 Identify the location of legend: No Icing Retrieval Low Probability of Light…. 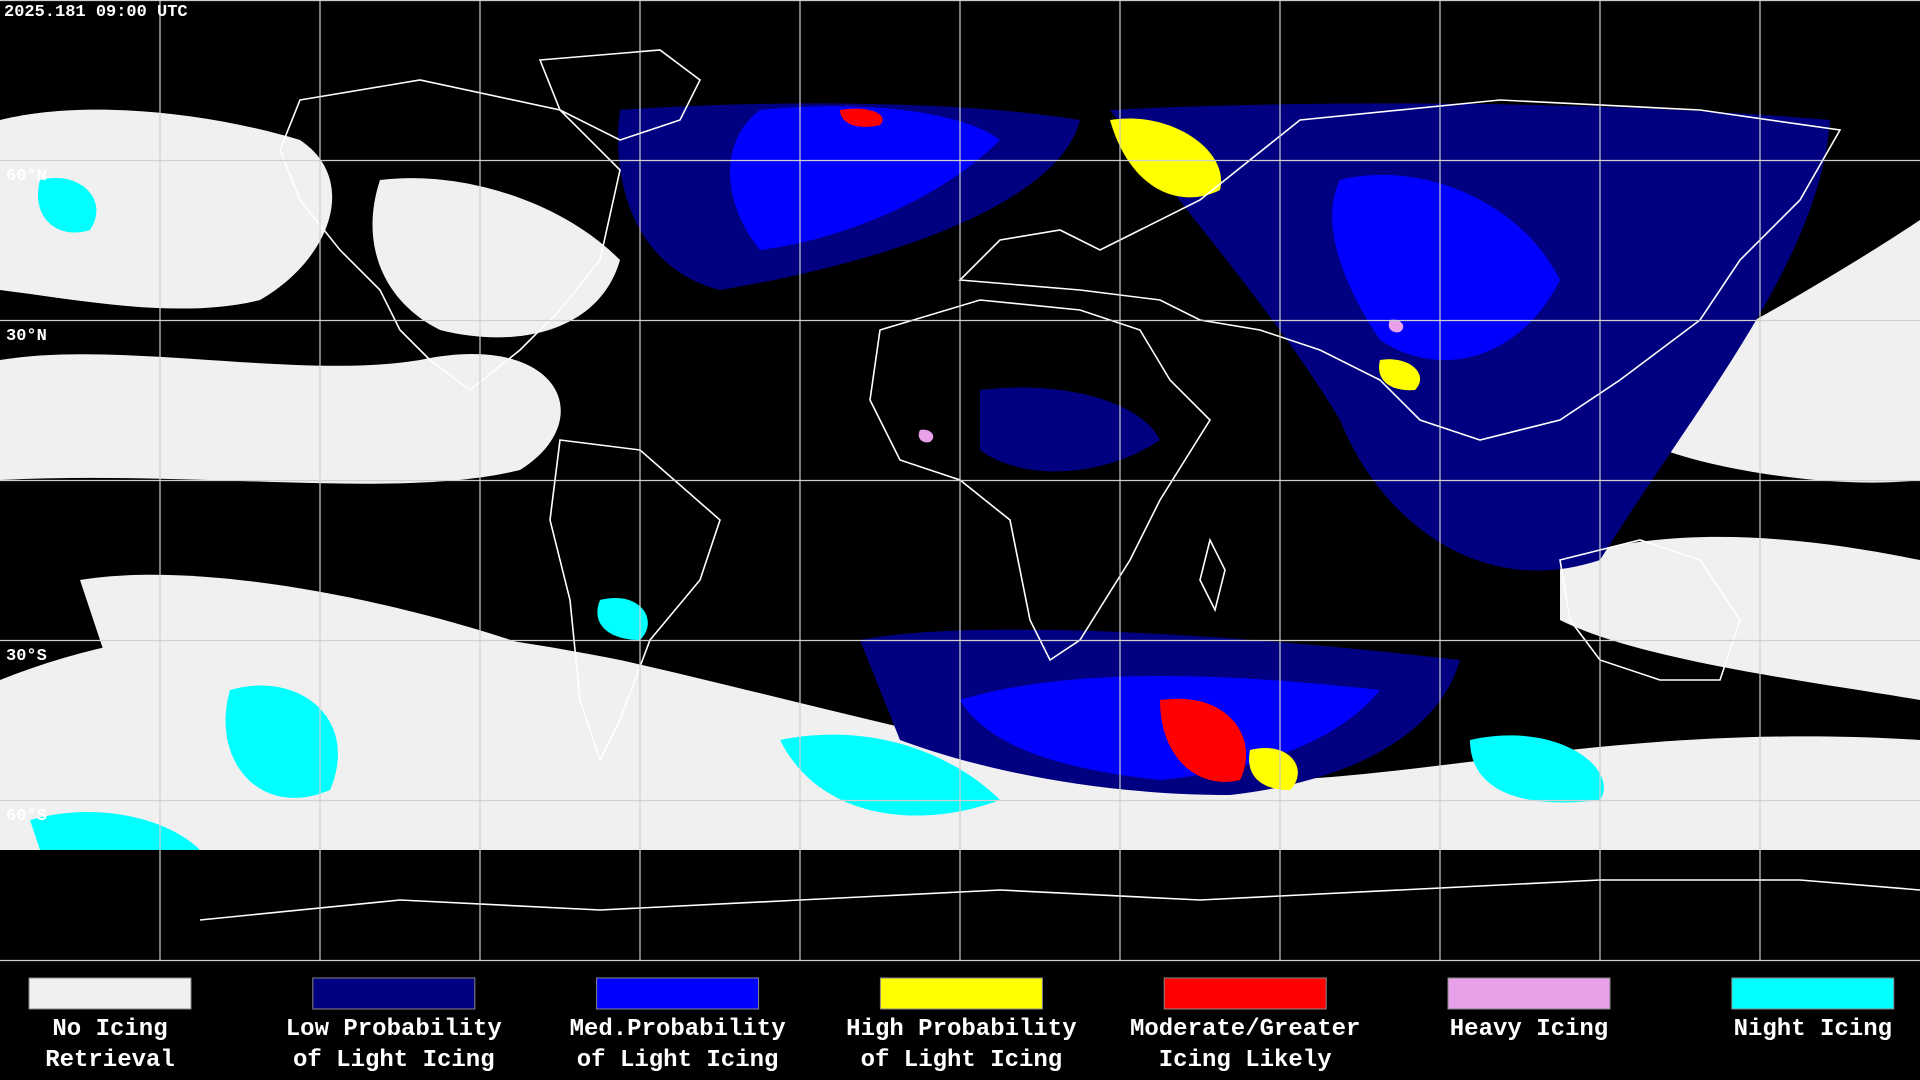
(961, 1025).